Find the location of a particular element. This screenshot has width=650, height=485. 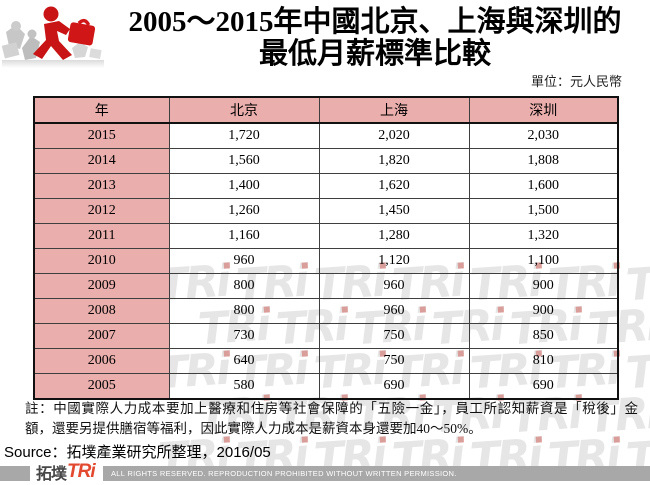

footer-brand-logo: 拓墣 TRi is located at coordinates (65, 472).